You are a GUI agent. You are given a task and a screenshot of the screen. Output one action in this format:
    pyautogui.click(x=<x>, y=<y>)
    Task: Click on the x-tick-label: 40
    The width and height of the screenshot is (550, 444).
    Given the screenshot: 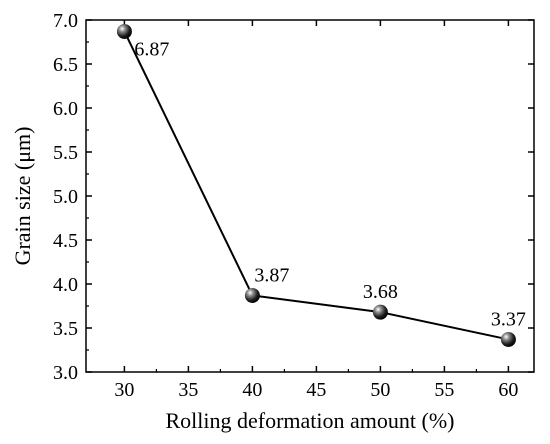 What is the action you would take?
    pyautogui.click(x=252, y=390)
    